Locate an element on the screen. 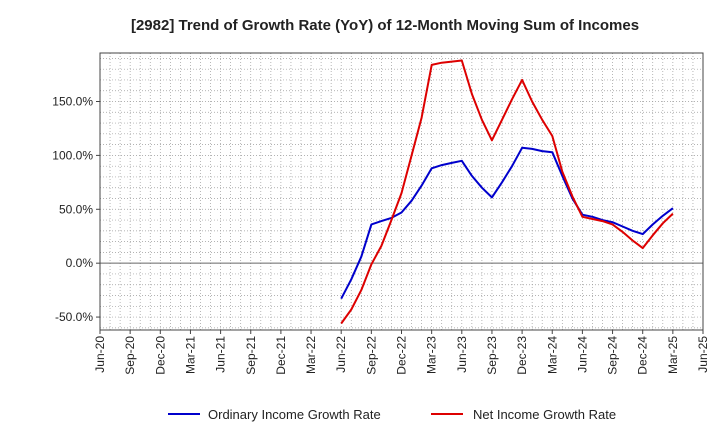 The height and width of the screenshot is (440, 720). x-tick-label: Mar-21 is located at coordinates (190, 355).